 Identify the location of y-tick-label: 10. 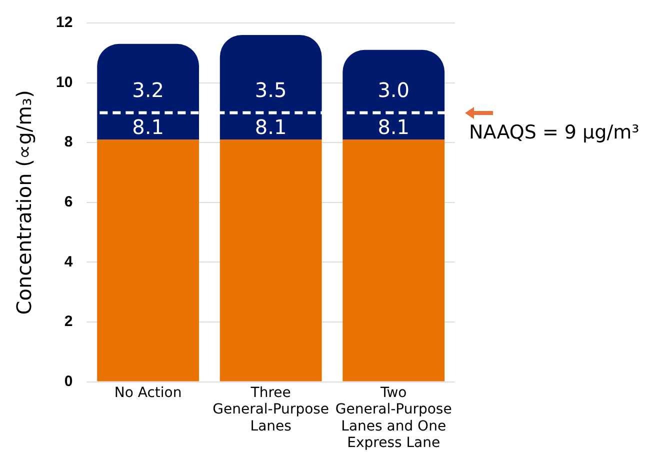
(64, 82).